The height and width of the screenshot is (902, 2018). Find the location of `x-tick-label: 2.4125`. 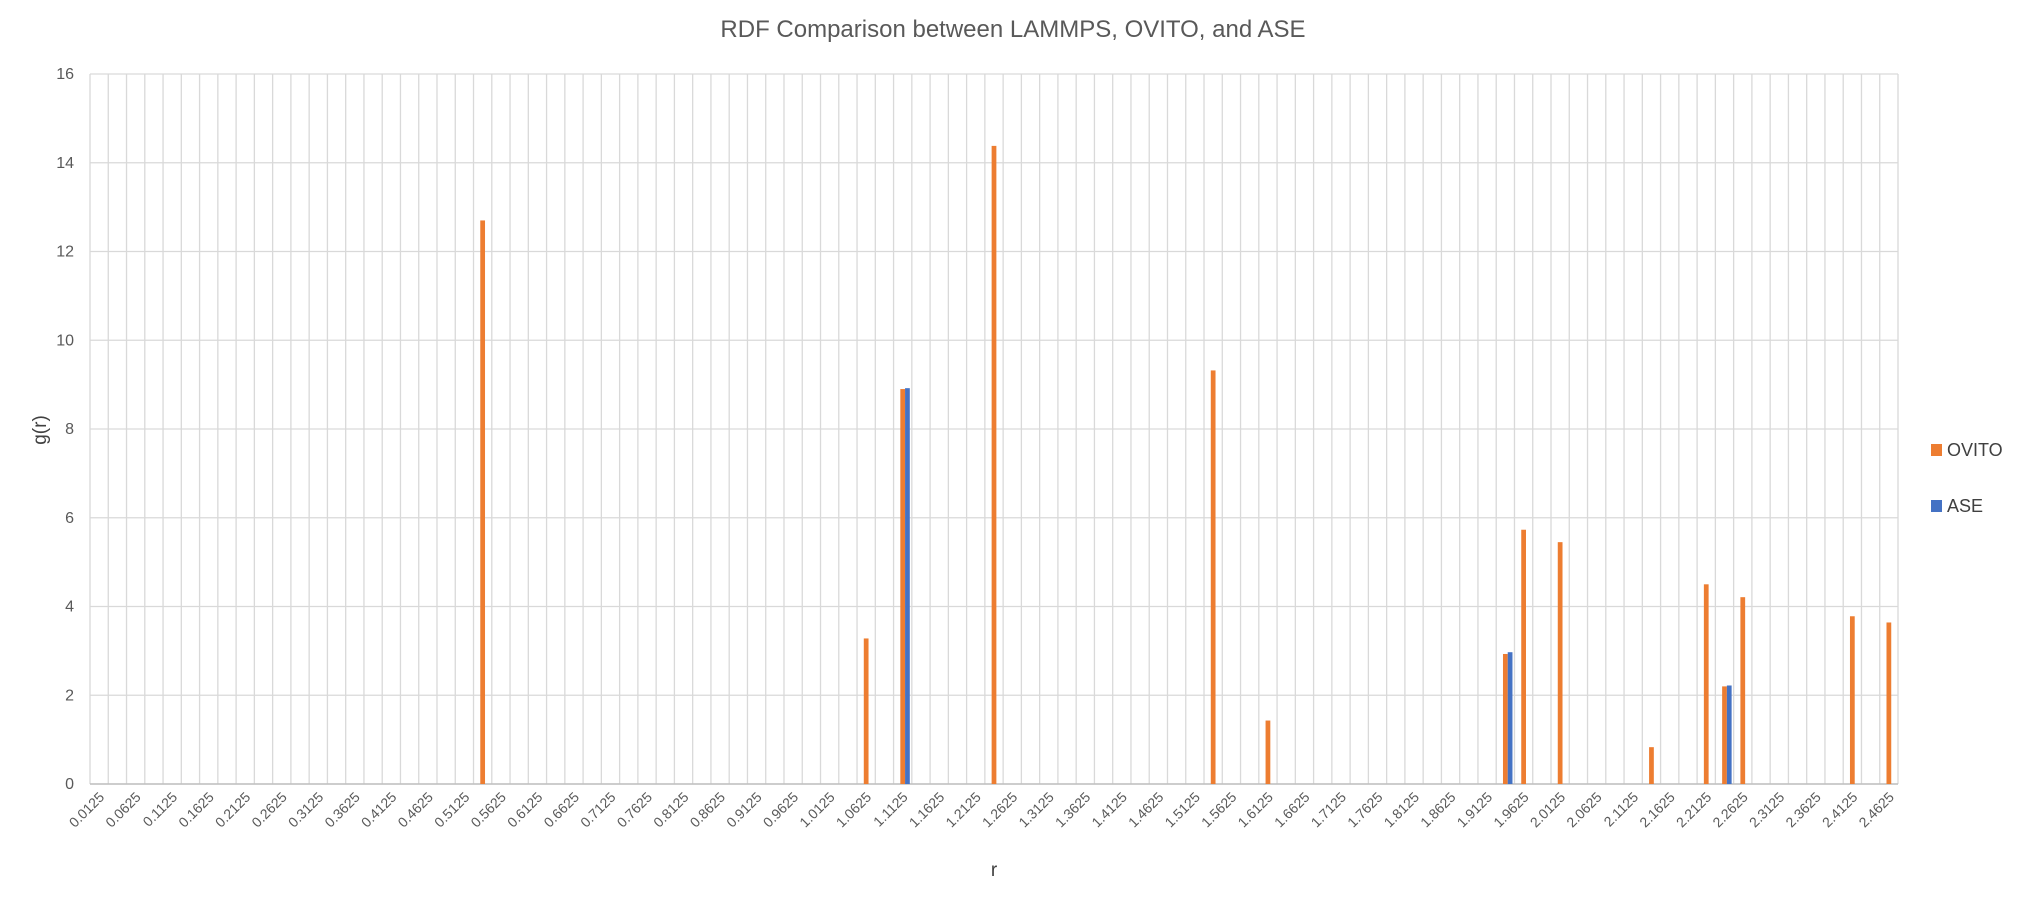

x-tick-label: 2.4125 is located at coordinates (1840, 810).